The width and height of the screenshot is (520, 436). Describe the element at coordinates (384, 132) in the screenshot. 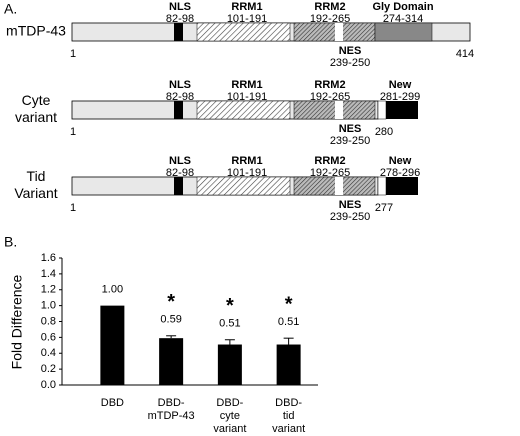

I see `residue-end: 280` at that location.